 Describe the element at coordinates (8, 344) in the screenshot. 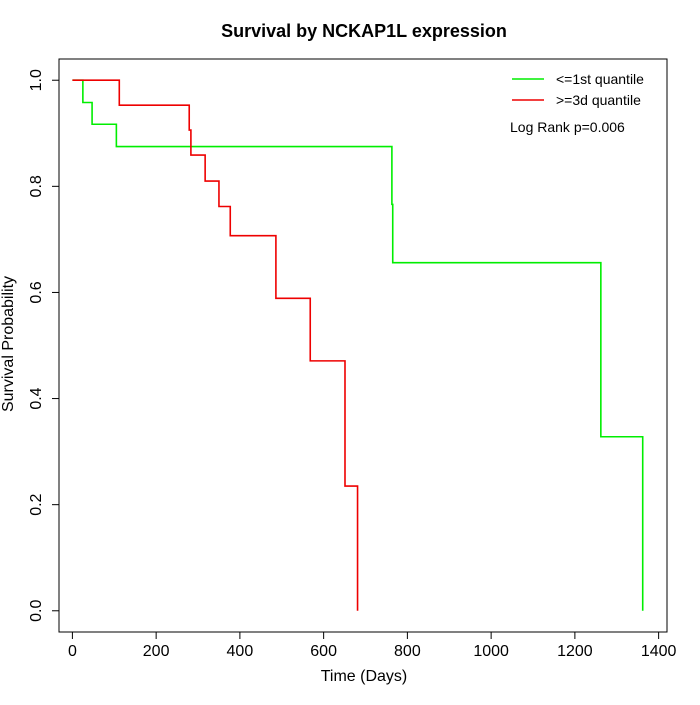

I see `y-axis-label: Survival Probability` at that location.